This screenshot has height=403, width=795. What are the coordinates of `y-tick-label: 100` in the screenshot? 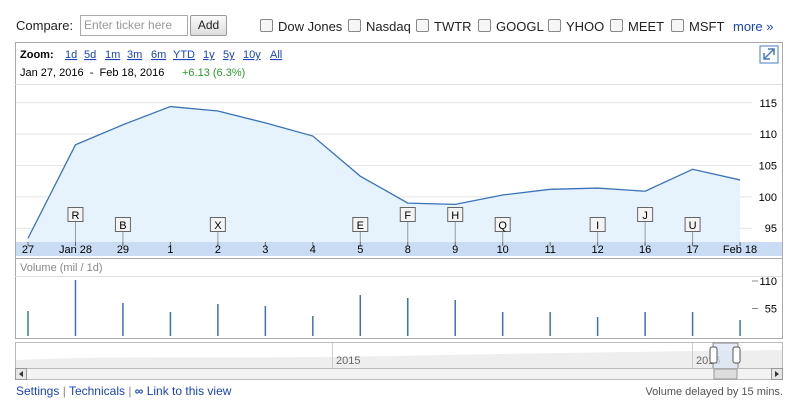 It's located at (768, 198).